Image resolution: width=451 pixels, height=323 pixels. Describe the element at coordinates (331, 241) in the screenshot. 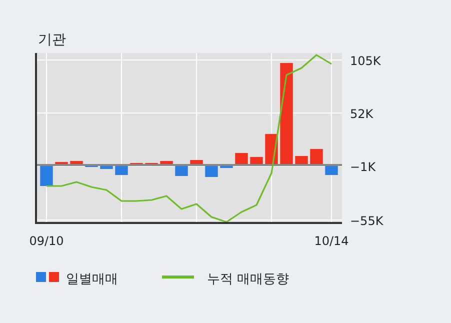

I see `x-tick-label: 10/14` at that location.